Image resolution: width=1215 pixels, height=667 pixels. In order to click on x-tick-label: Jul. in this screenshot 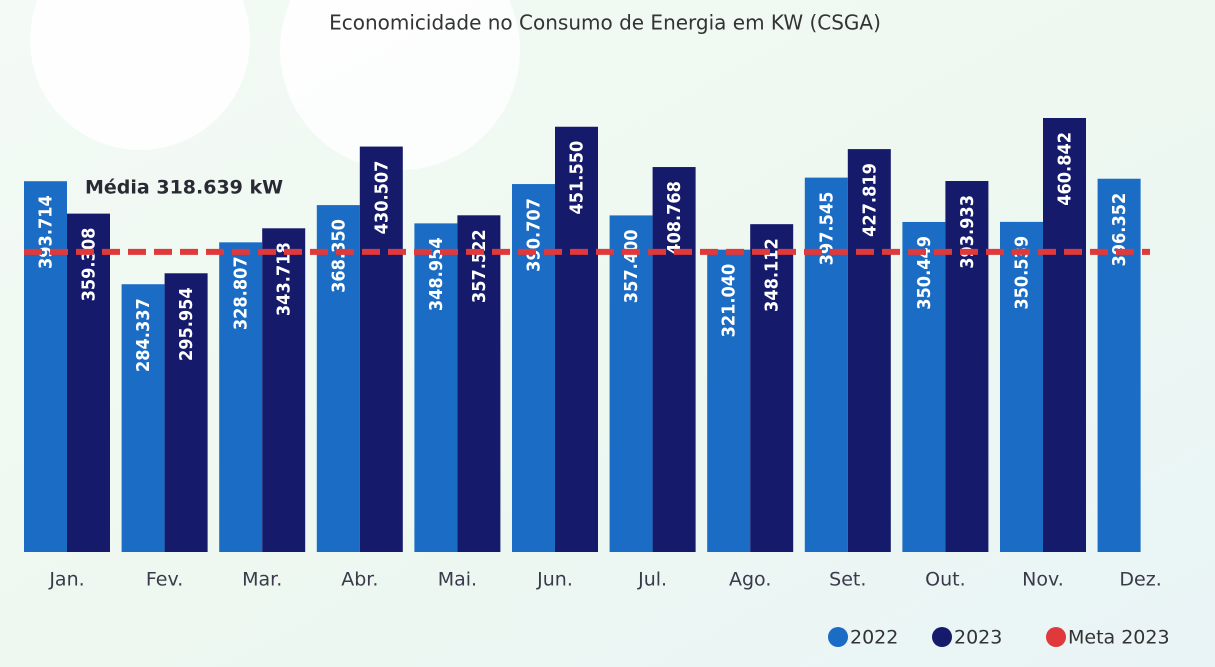, I will do `click(652, 580)`.